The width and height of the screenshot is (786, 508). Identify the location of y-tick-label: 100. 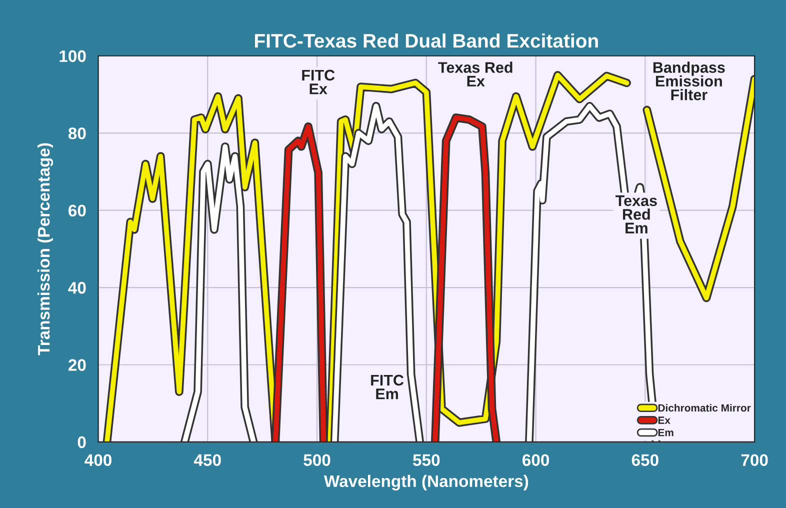
(73, 56).